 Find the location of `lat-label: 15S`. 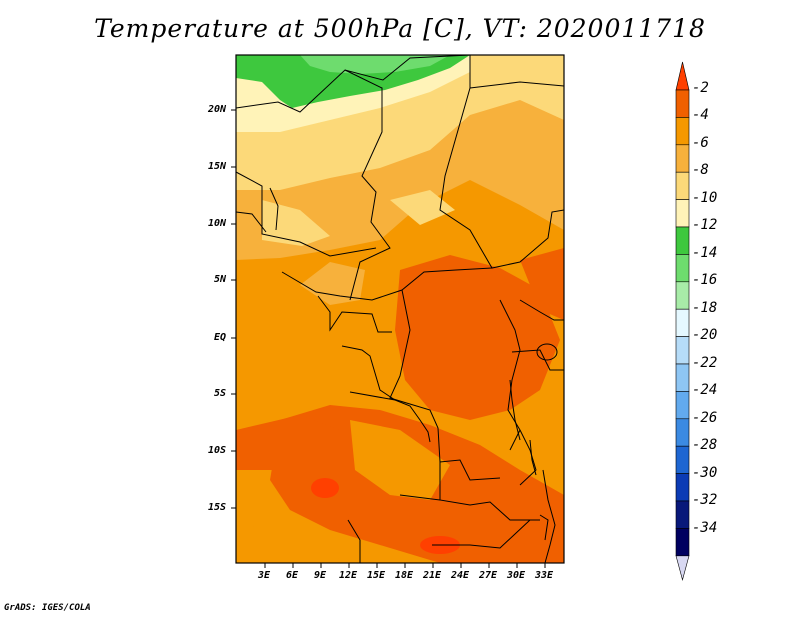

lat-label: 15S is located at coordinates (217, 507).